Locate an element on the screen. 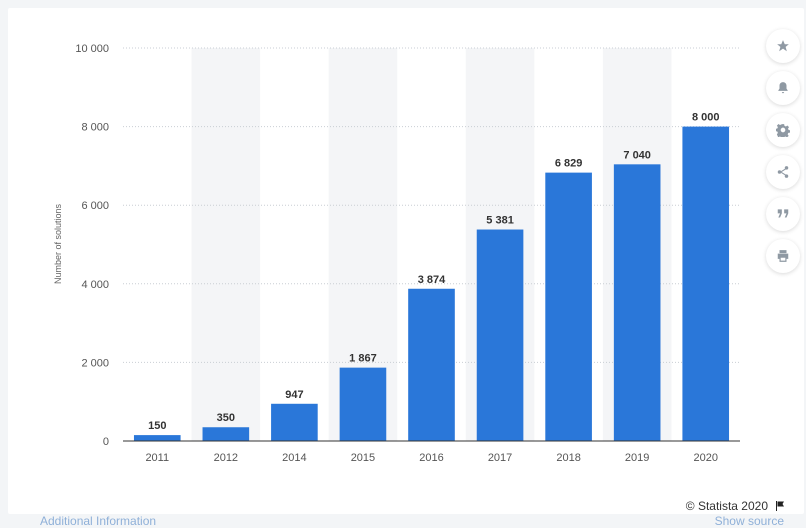 This screenshot has height=528, width=806. star-icon is located at coordinates (783, 46).